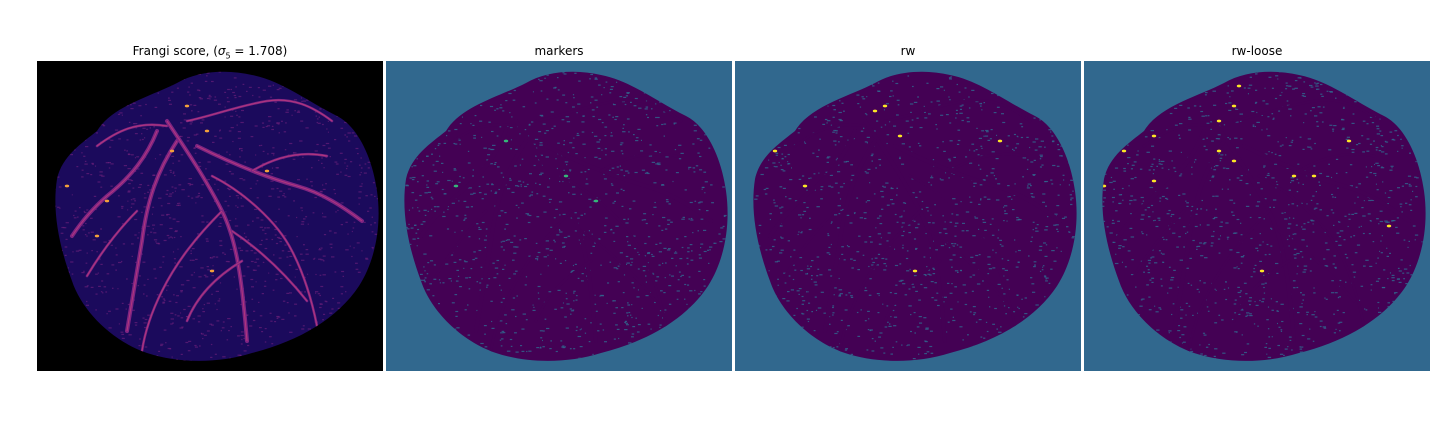  What do you see at coordinates (908, 51) in the screenshot?
I see `panel-title-rw: rw` at bounding box center [908, 51].